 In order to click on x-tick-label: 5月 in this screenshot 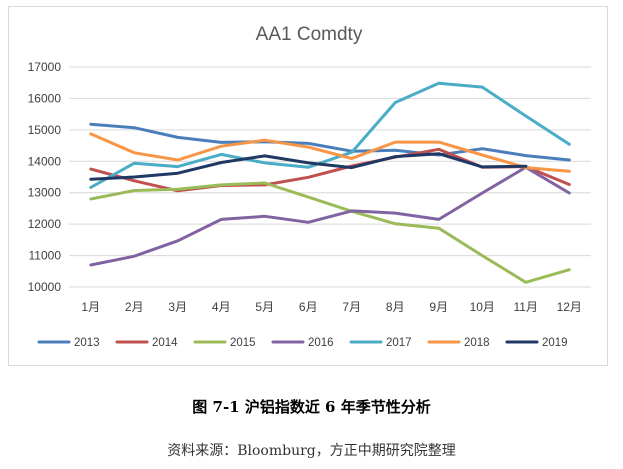, I will do `click(264, 307)`.